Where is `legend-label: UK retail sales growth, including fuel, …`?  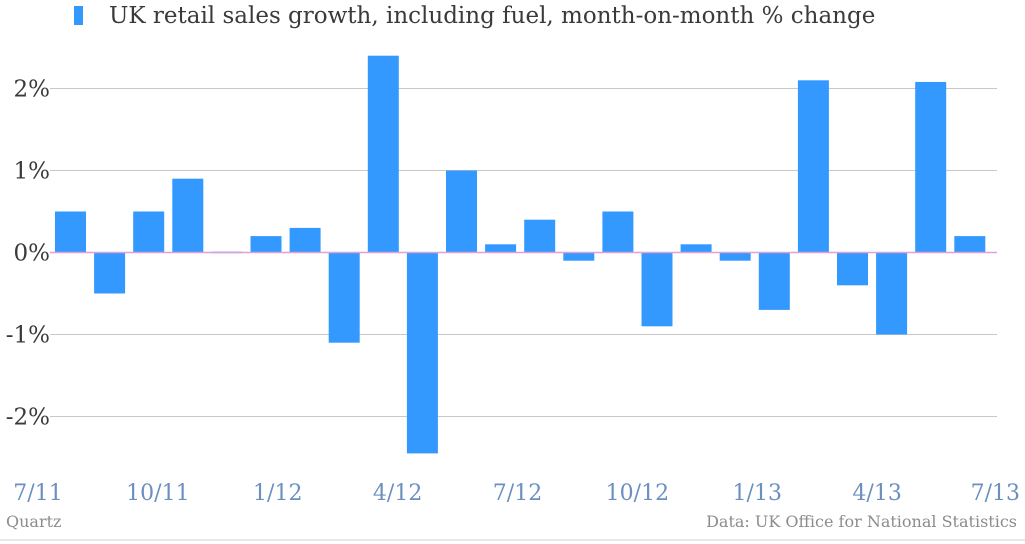
legend-label: UK retail sales growth, including fuel, … is located at coordinates (492, 16).